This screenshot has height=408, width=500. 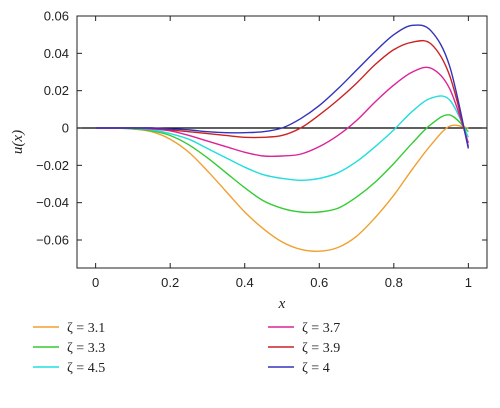 I want to click on x-tick-label: 0.2, so click(x=170, y=282).